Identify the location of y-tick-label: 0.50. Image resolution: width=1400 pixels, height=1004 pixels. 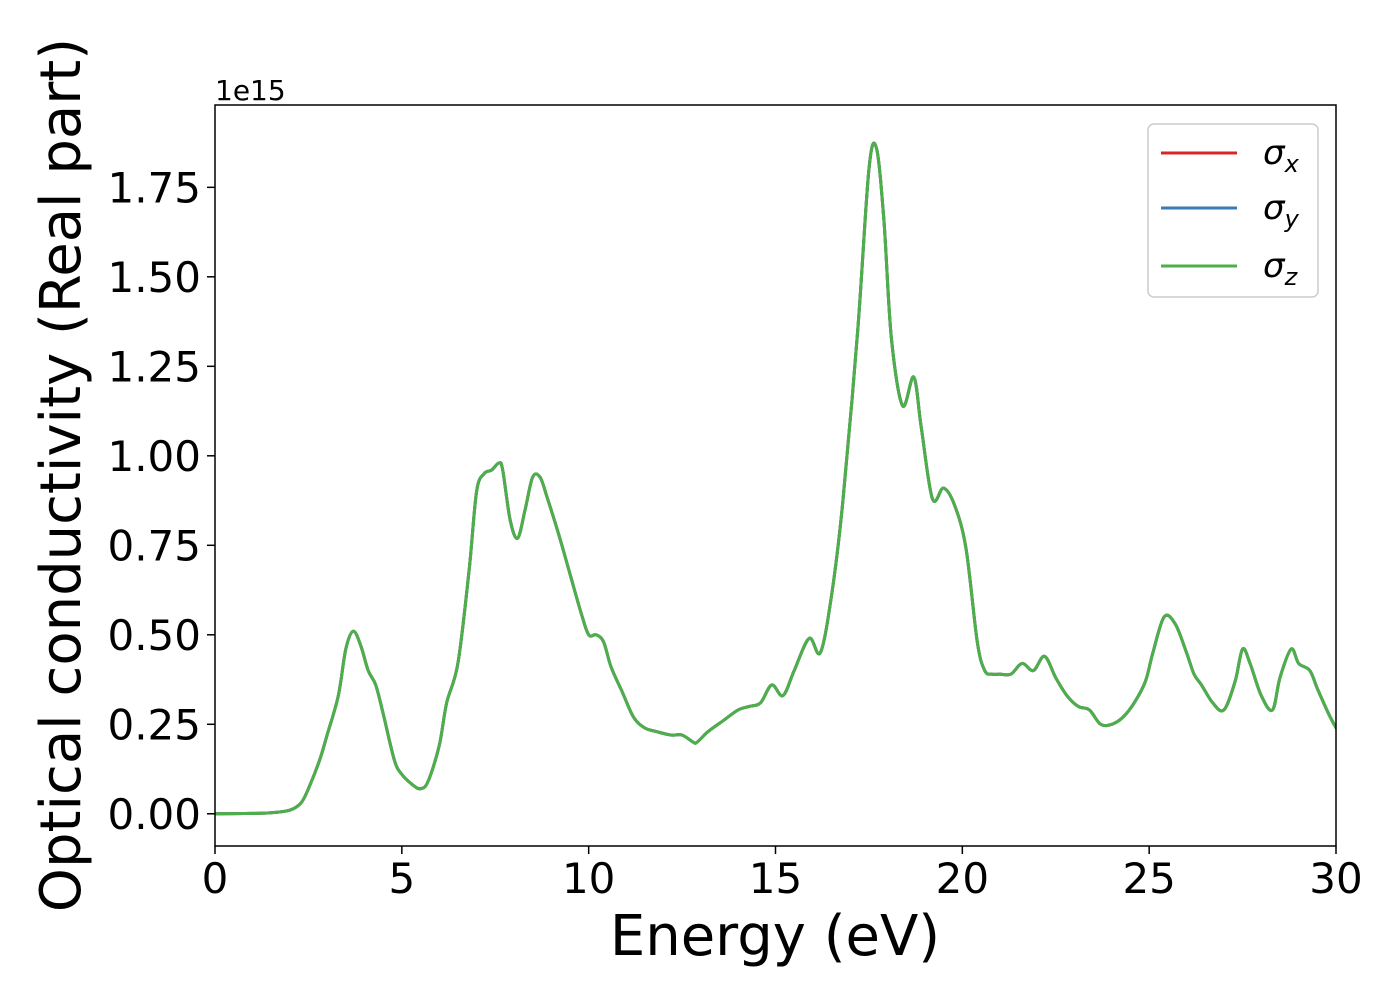
(154, 635).